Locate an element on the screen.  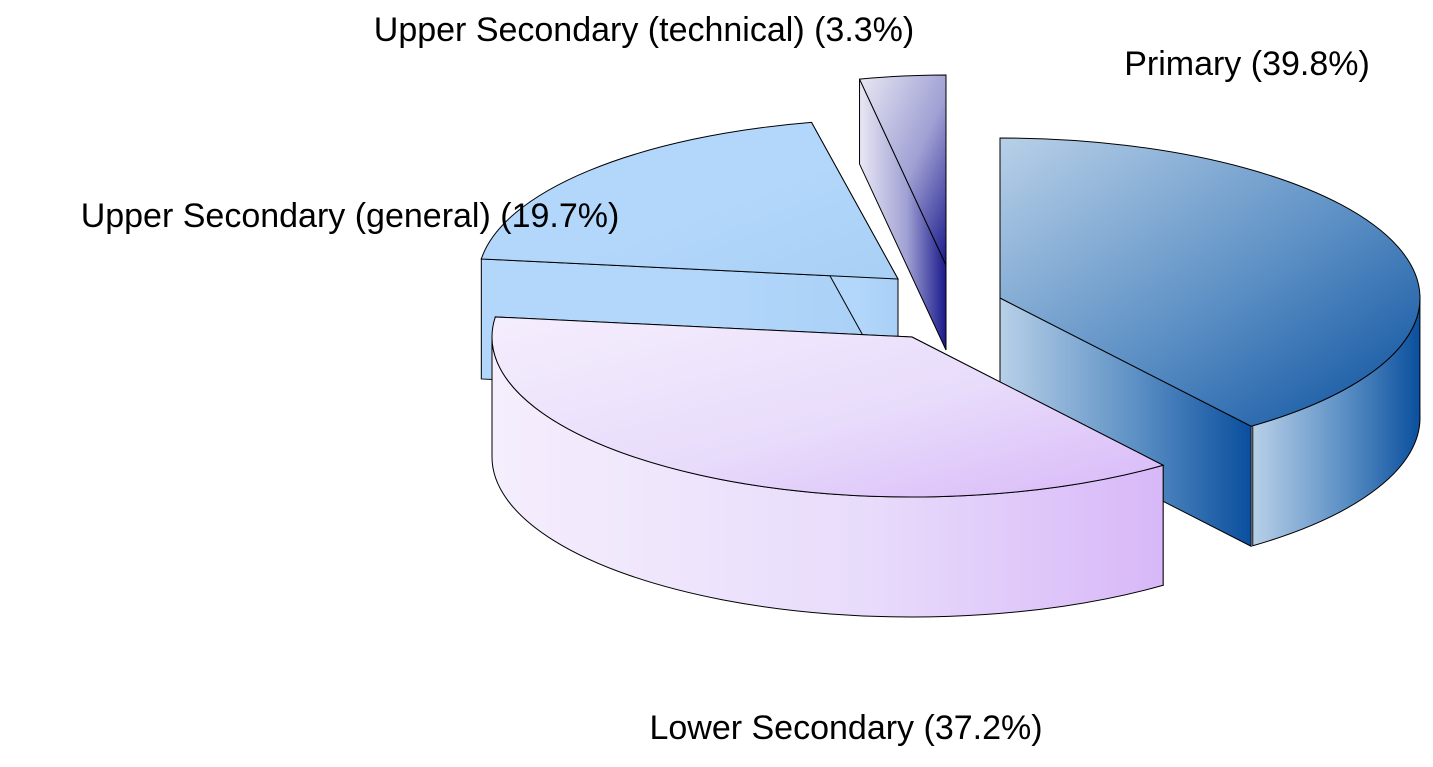
label-primary: Primary (39.8%) is located at coordinates (1247, 64).